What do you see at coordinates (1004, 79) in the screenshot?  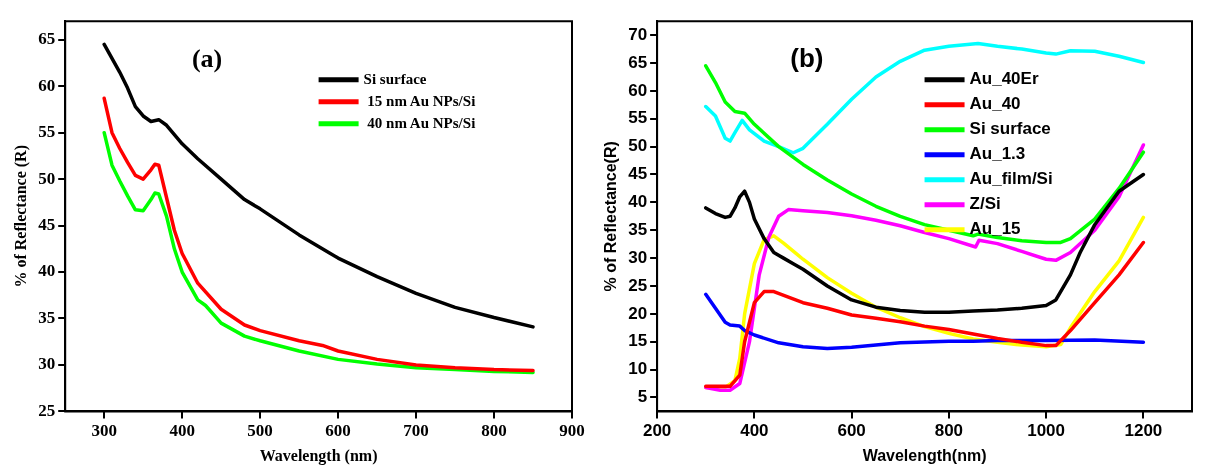 I see `legend-label: Au_40Er` at bounding box center [1004, 79].